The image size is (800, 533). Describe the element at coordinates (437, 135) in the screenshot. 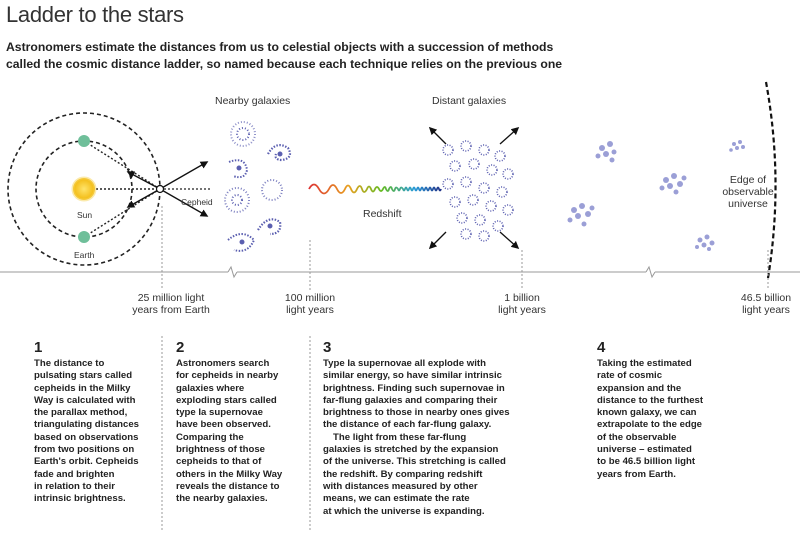

I see `expansion-arrow-nw` at that location.